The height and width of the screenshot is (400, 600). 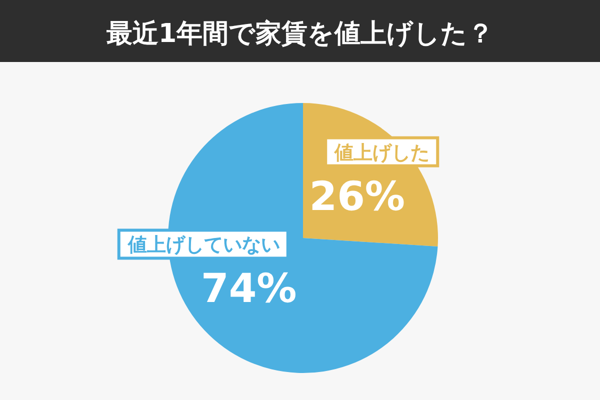 I want to click on slice-label: 値上げした, so click(x=382, y=153).